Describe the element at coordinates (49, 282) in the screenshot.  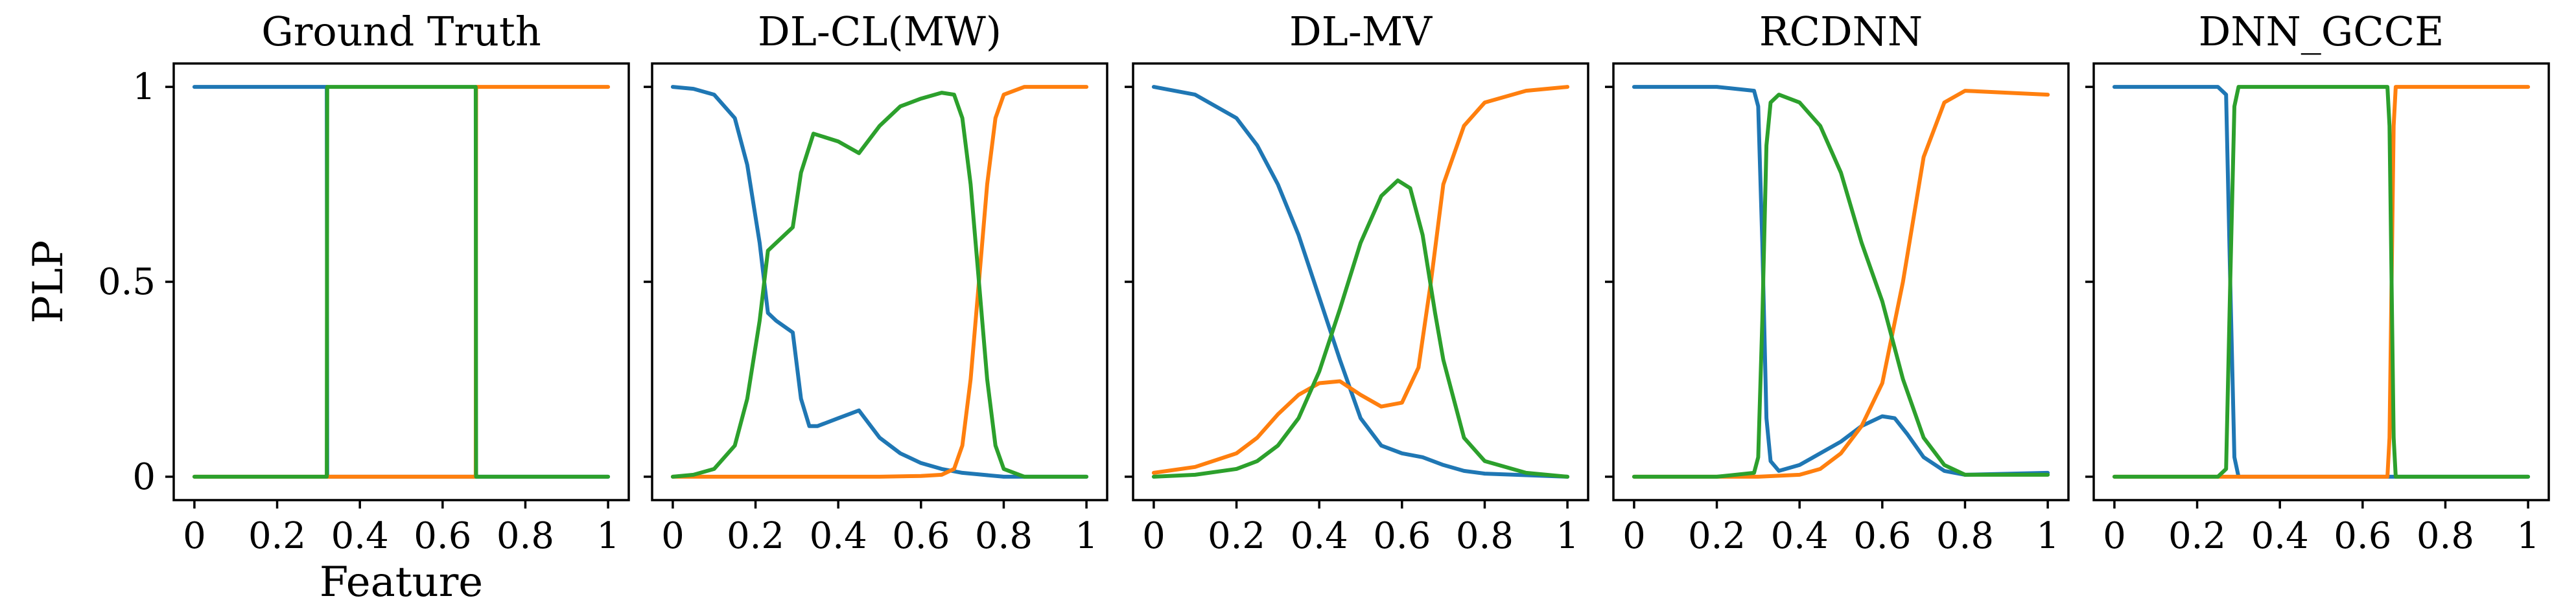
I see `y-axis-label: PLP` at that location.